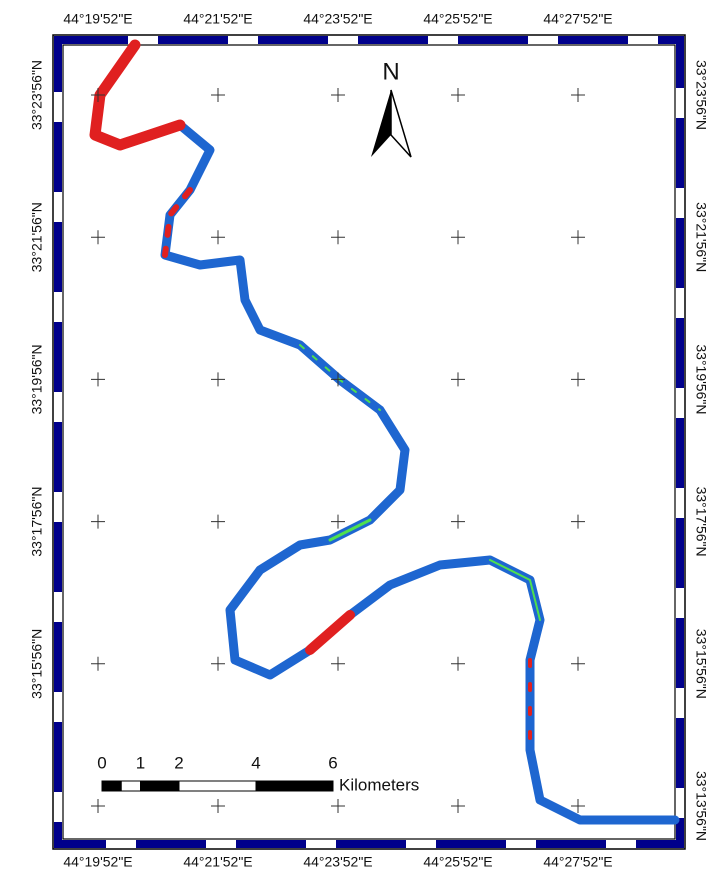  I want to click on bottom-label: 44°21'52"E, so click(217, 862).